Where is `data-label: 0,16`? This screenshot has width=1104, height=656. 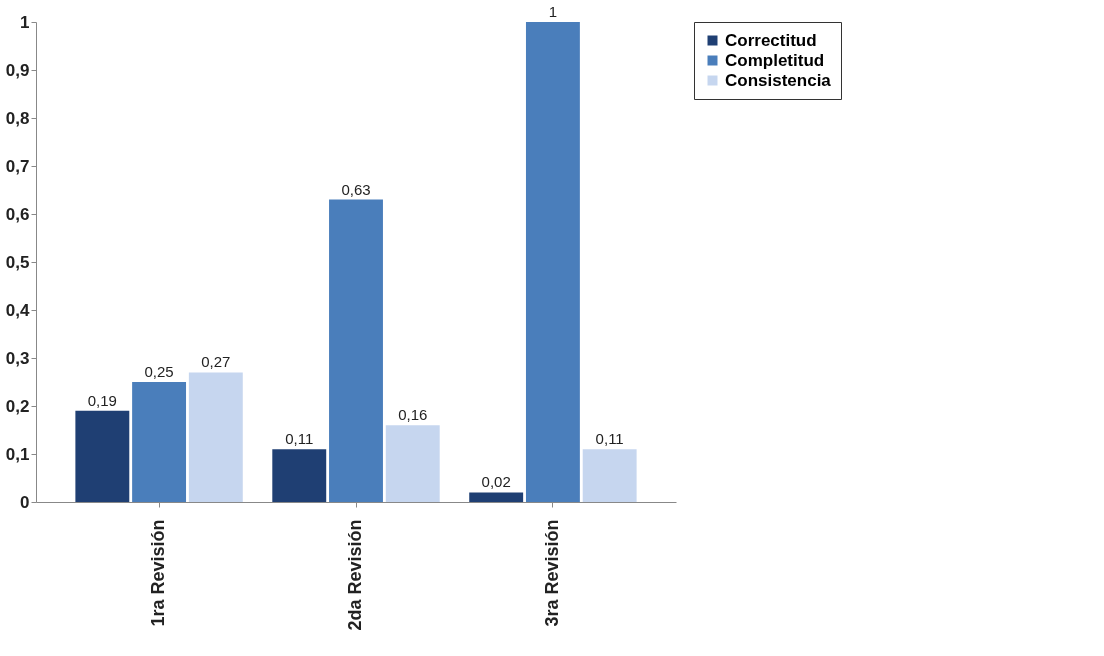
data-label: 0,16 is located at coordinates (413, 415).